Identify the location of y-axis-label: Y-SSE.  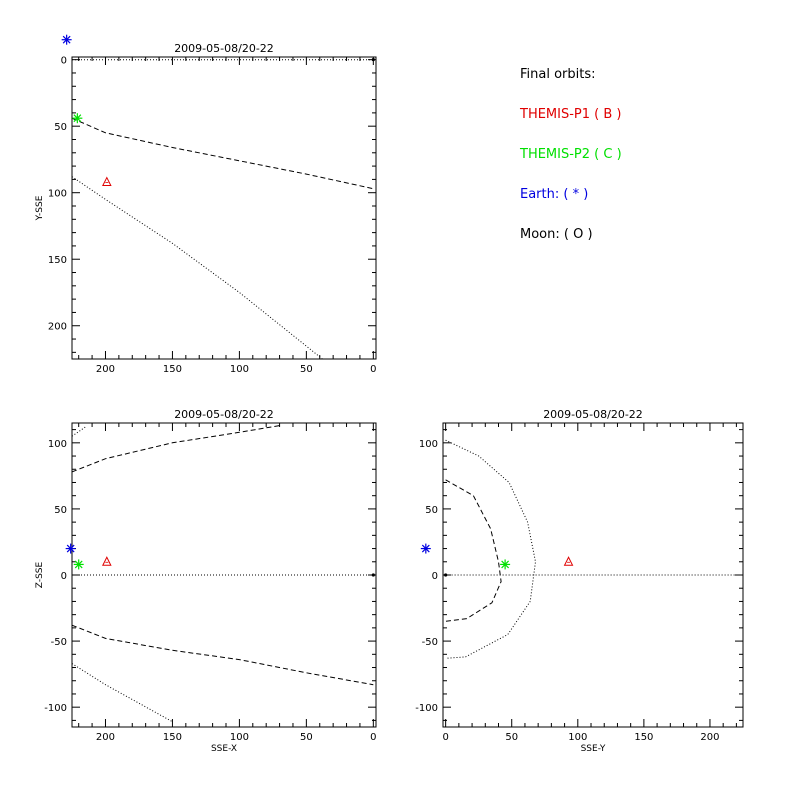
(40, 208).